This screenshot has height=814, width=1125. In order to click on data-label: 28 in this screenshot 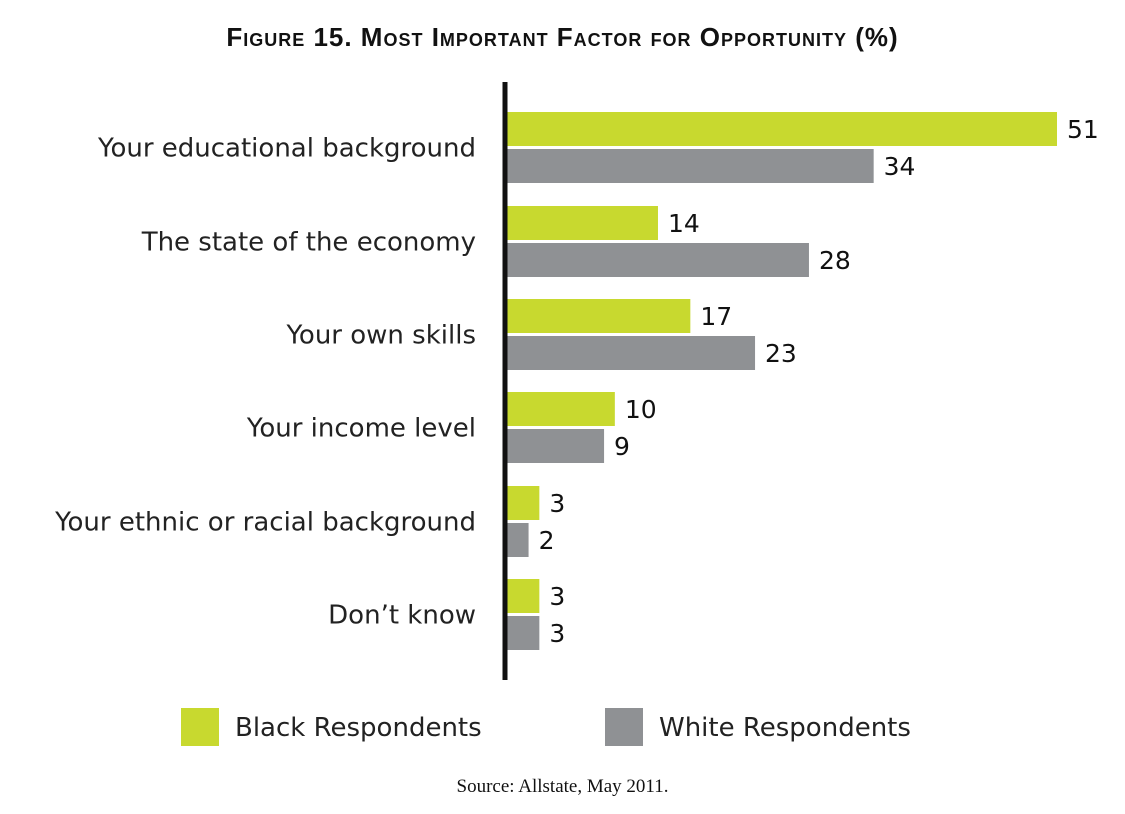, I will do `click(835, 260)`.